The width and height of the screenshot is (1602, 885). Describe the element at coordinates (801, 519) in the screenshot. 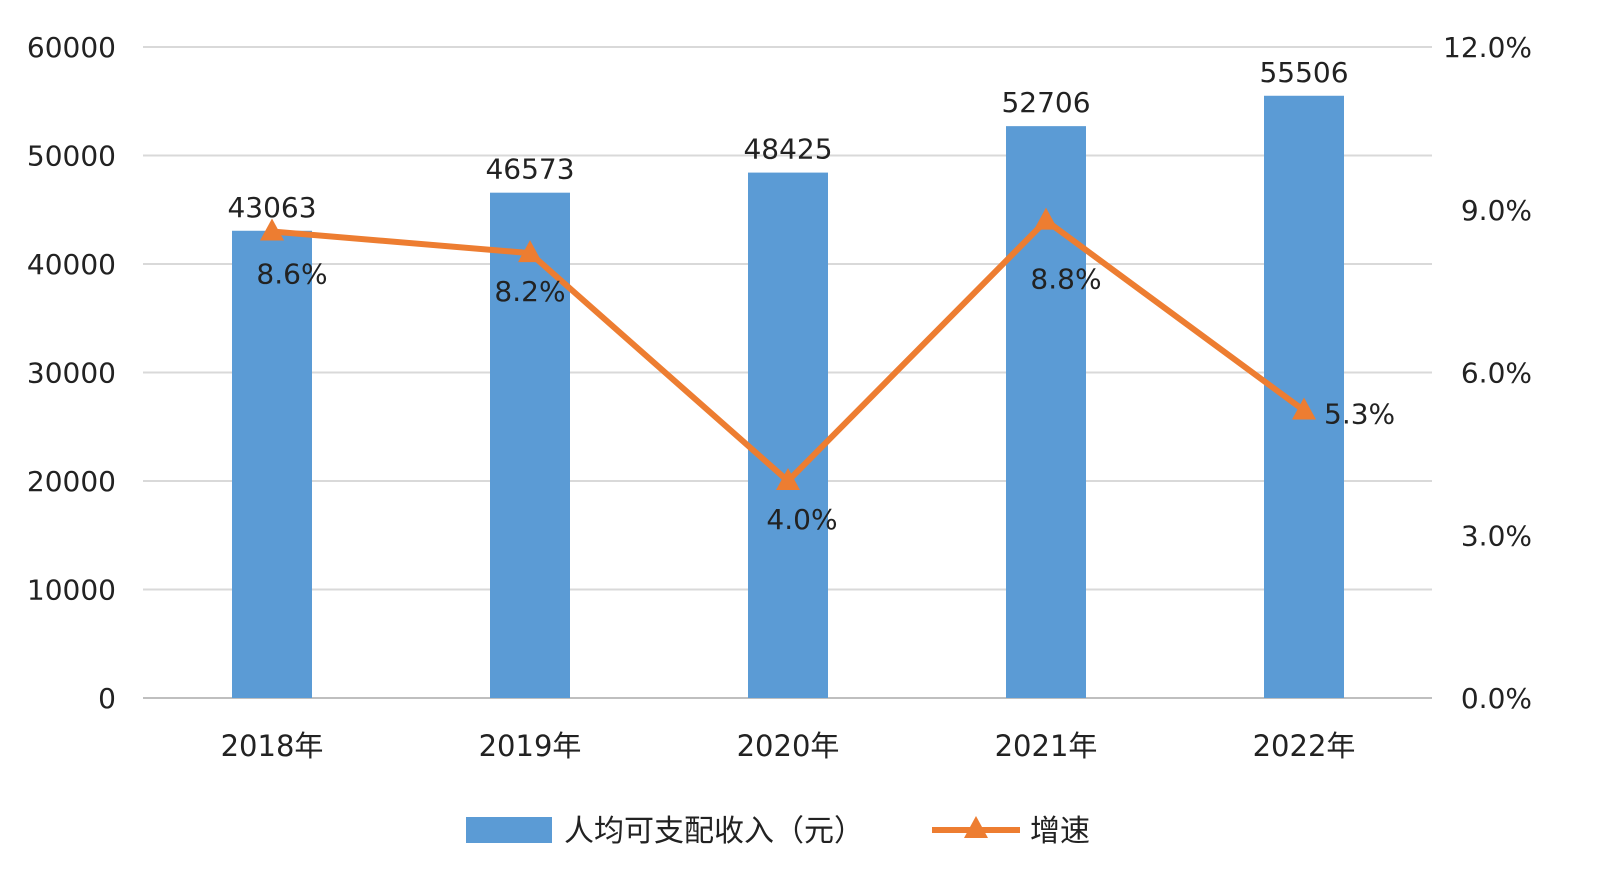

I see `line-value-label: 4.0%` at that location.